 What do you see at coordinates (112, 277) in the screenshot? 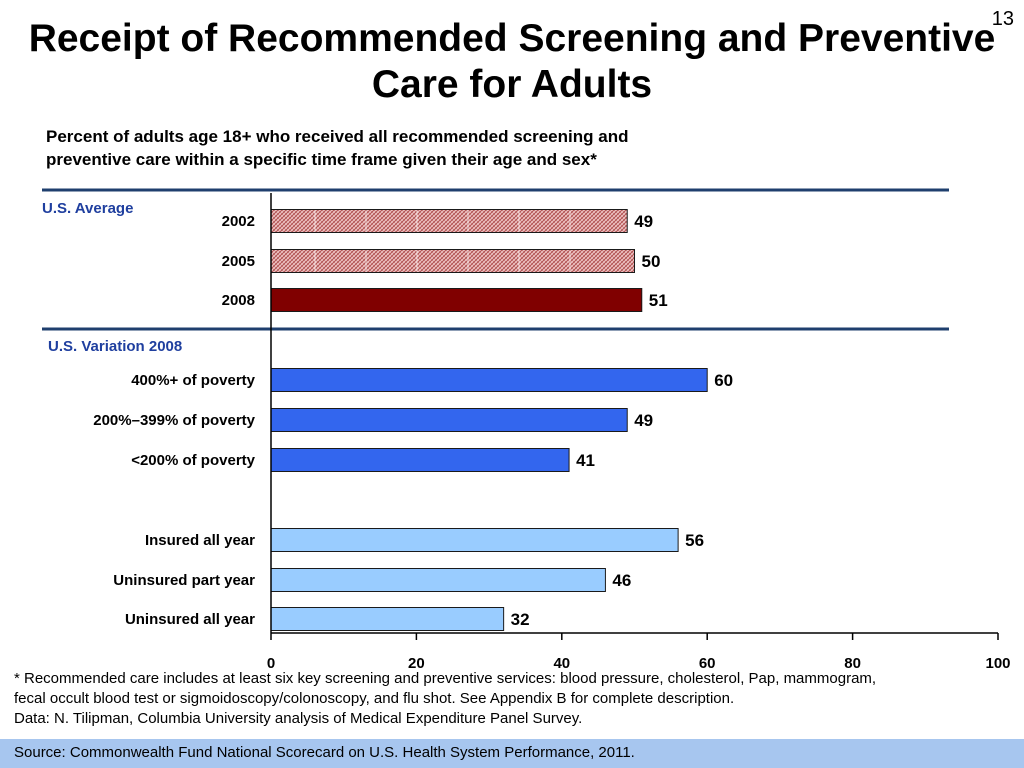
I see `group-labels: U.S. Average U.S. Variation 2008` at bounding box center [112, 277].